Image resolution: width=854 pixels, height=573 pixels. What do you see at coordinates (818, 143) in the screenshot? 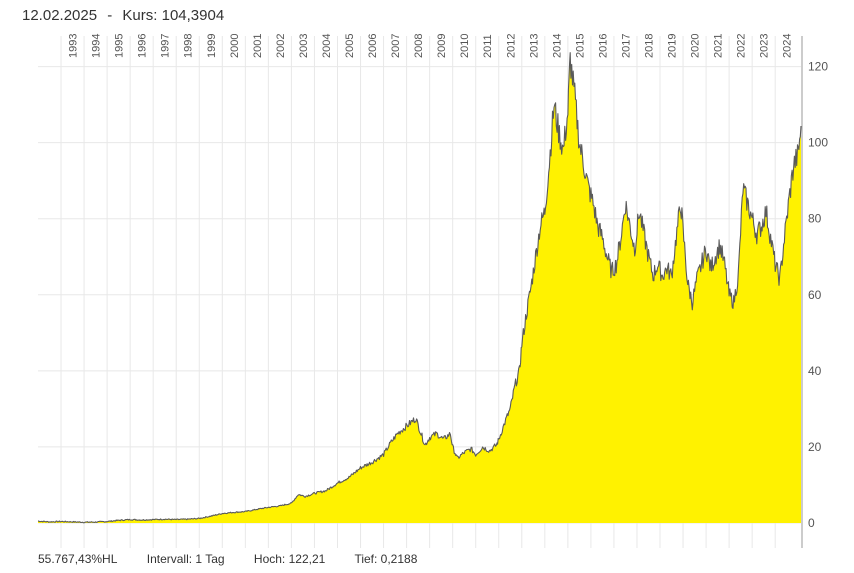
I see `y-tick-label-100: 100` at bounding box center [818, 143].